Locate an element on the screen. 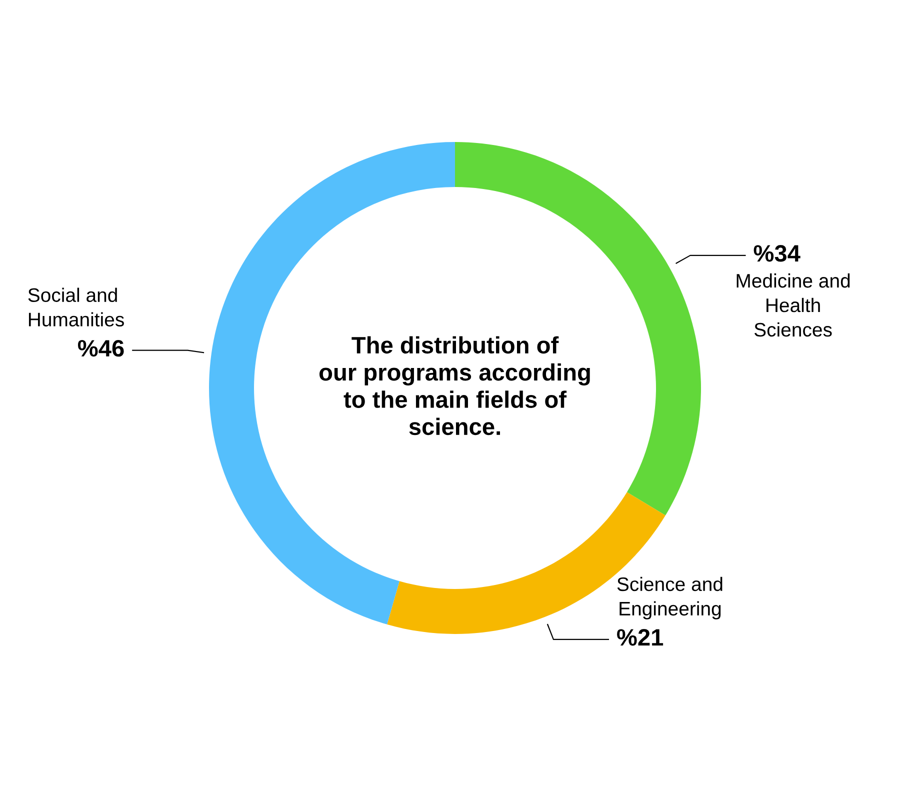 This screenshot has width=900, height=806. data-label: %34 is located at coordinates (777, 253).